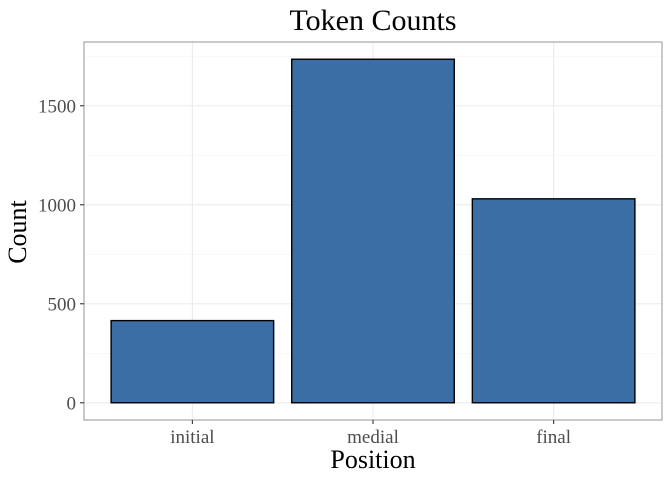 This screenshot has width=672, height=480. What do you see at coordinates (62, 304) in the screenshot?
I see `y-tick-label: 500` at bounding box center [62, 304].